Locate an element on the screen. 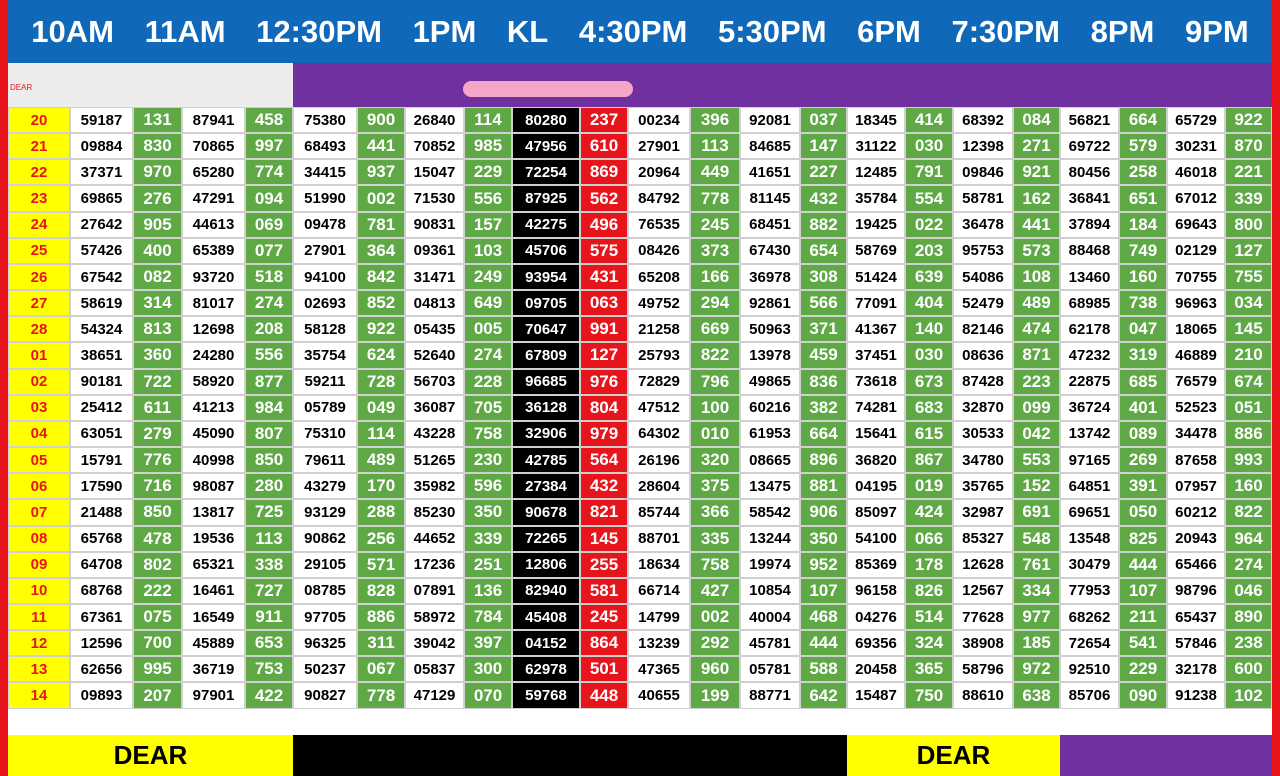  date-cell: 22 is located at coordinates (39, 172).